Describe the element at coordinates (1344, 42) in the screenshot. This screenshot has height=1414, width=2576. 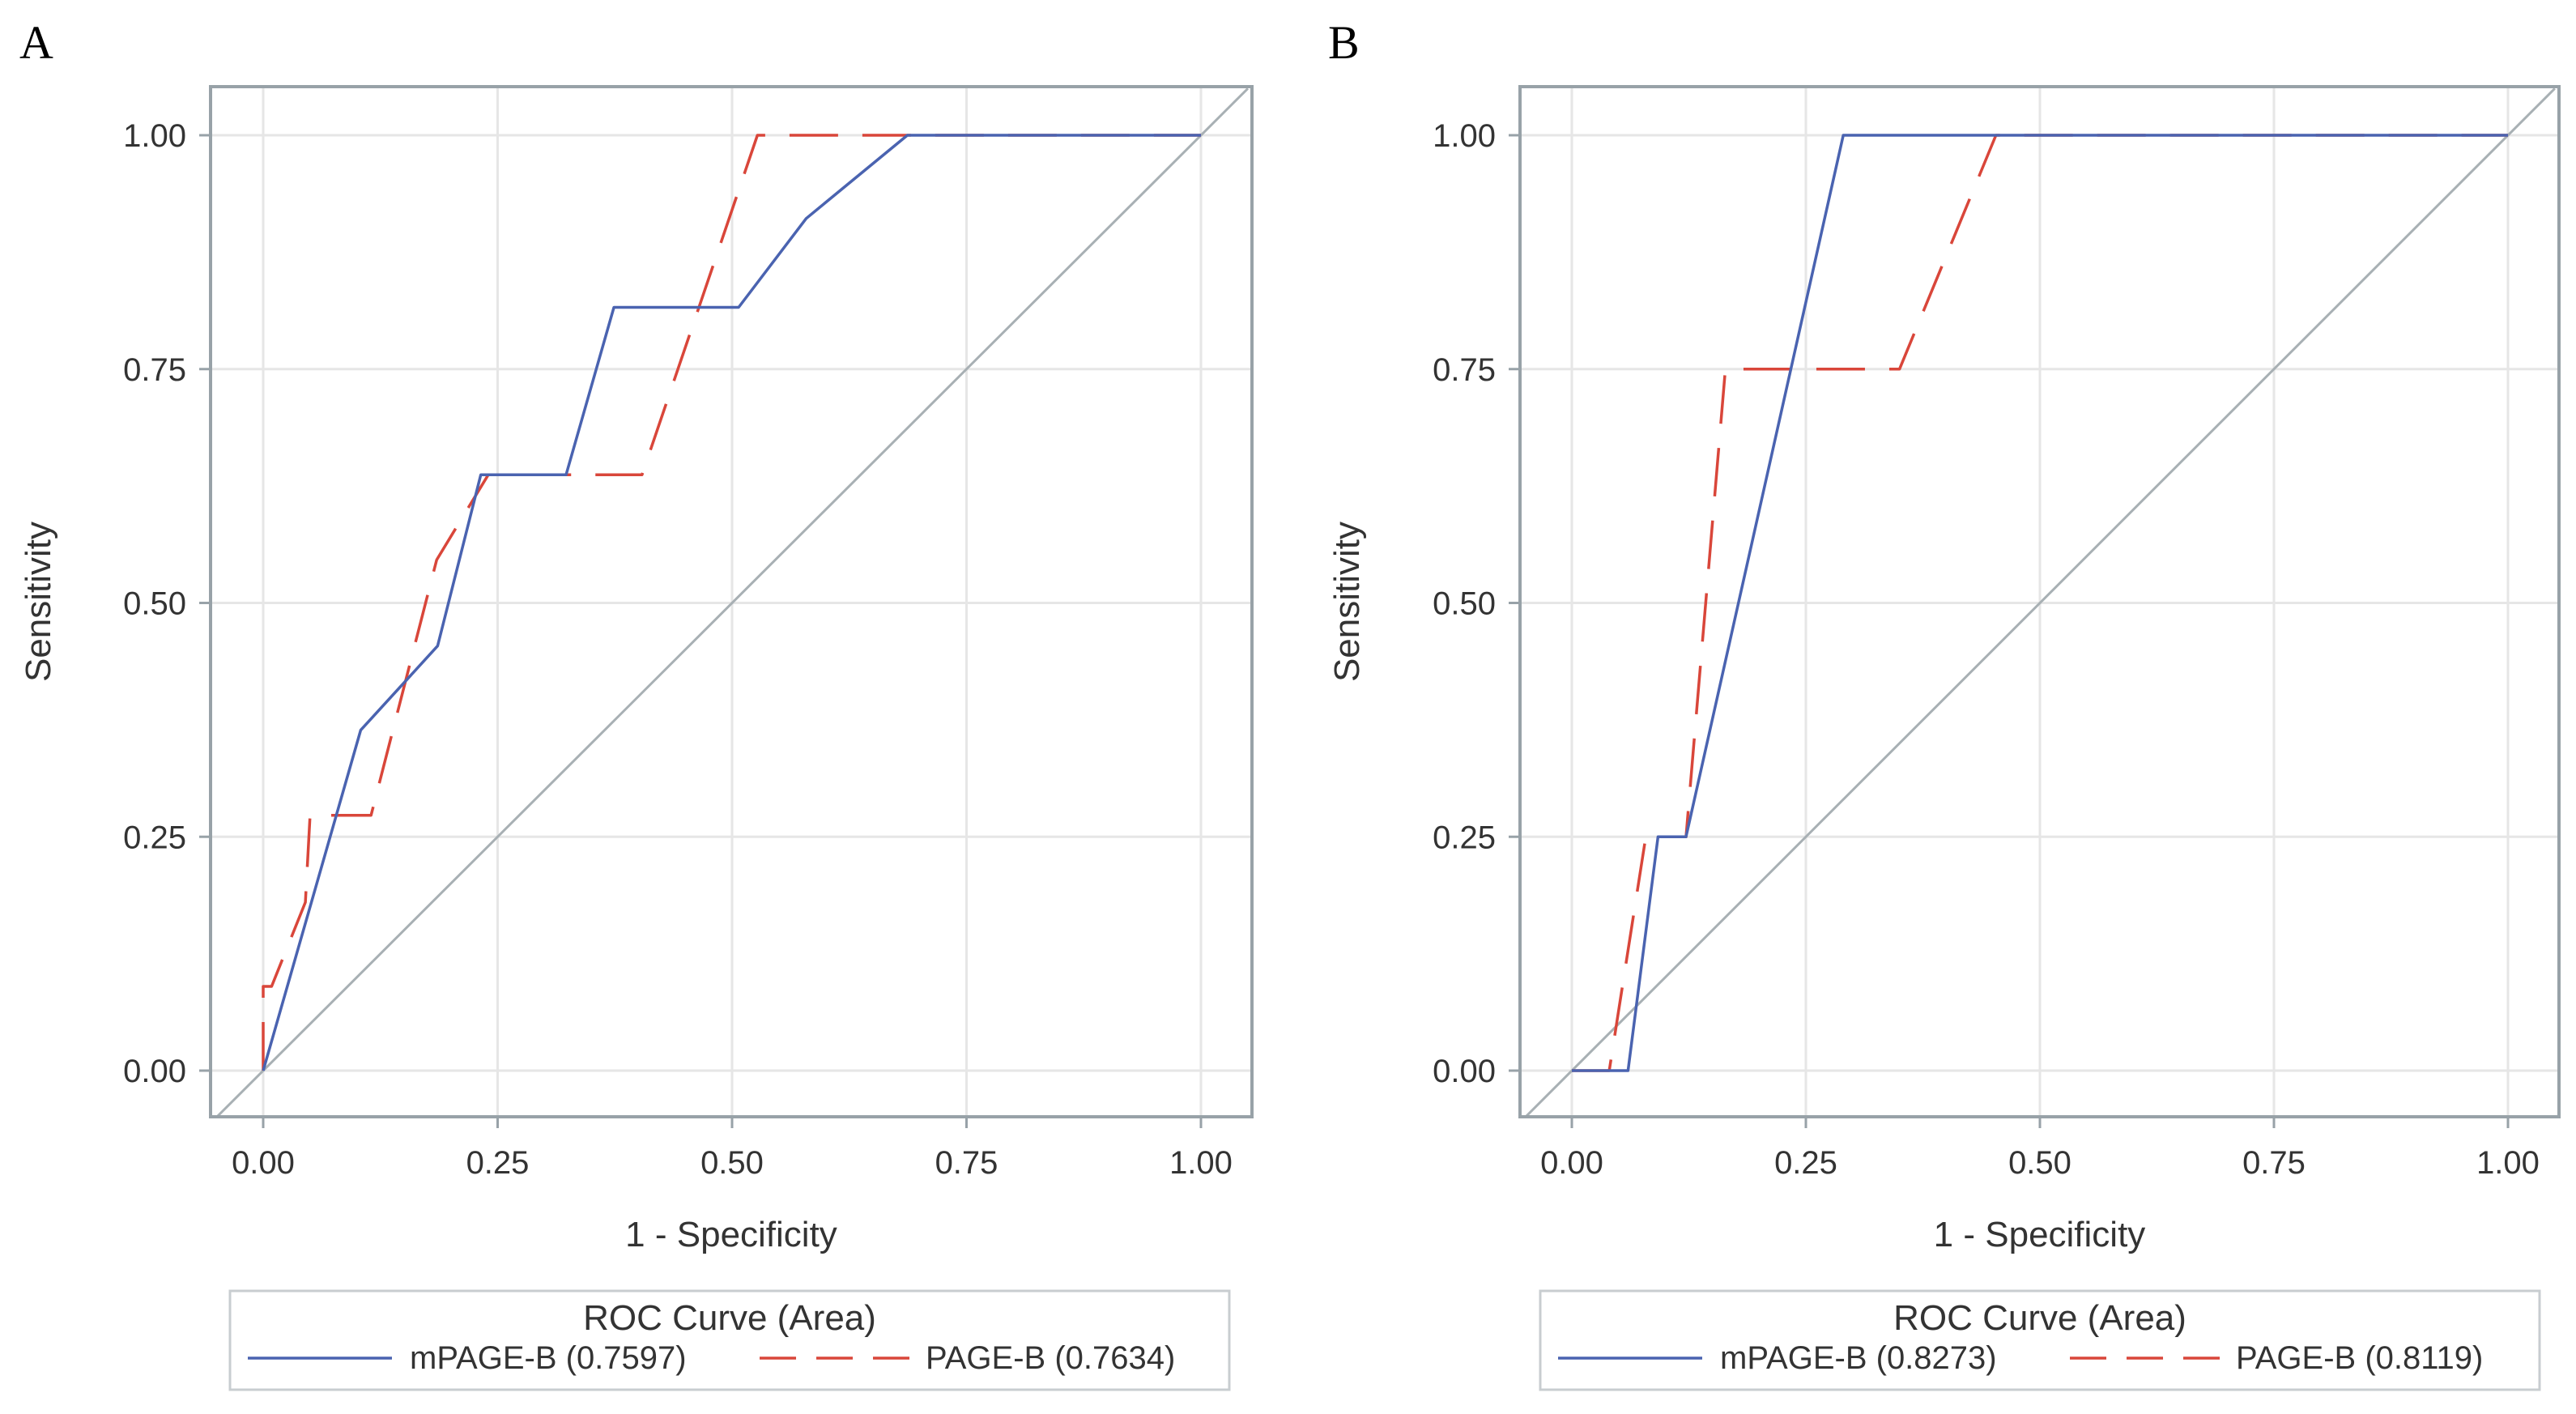
I see `panel-letter: B` at that location.